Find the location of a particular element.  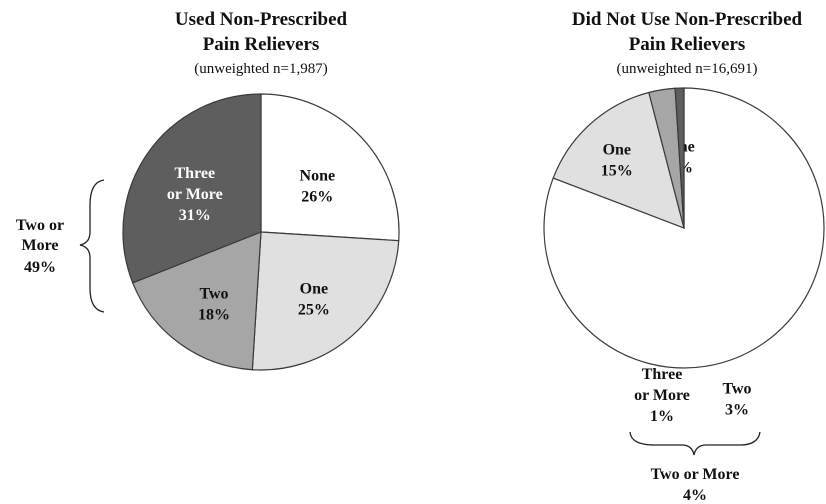

pie2-slice-three-or-more is located at coordinates (679, 158).